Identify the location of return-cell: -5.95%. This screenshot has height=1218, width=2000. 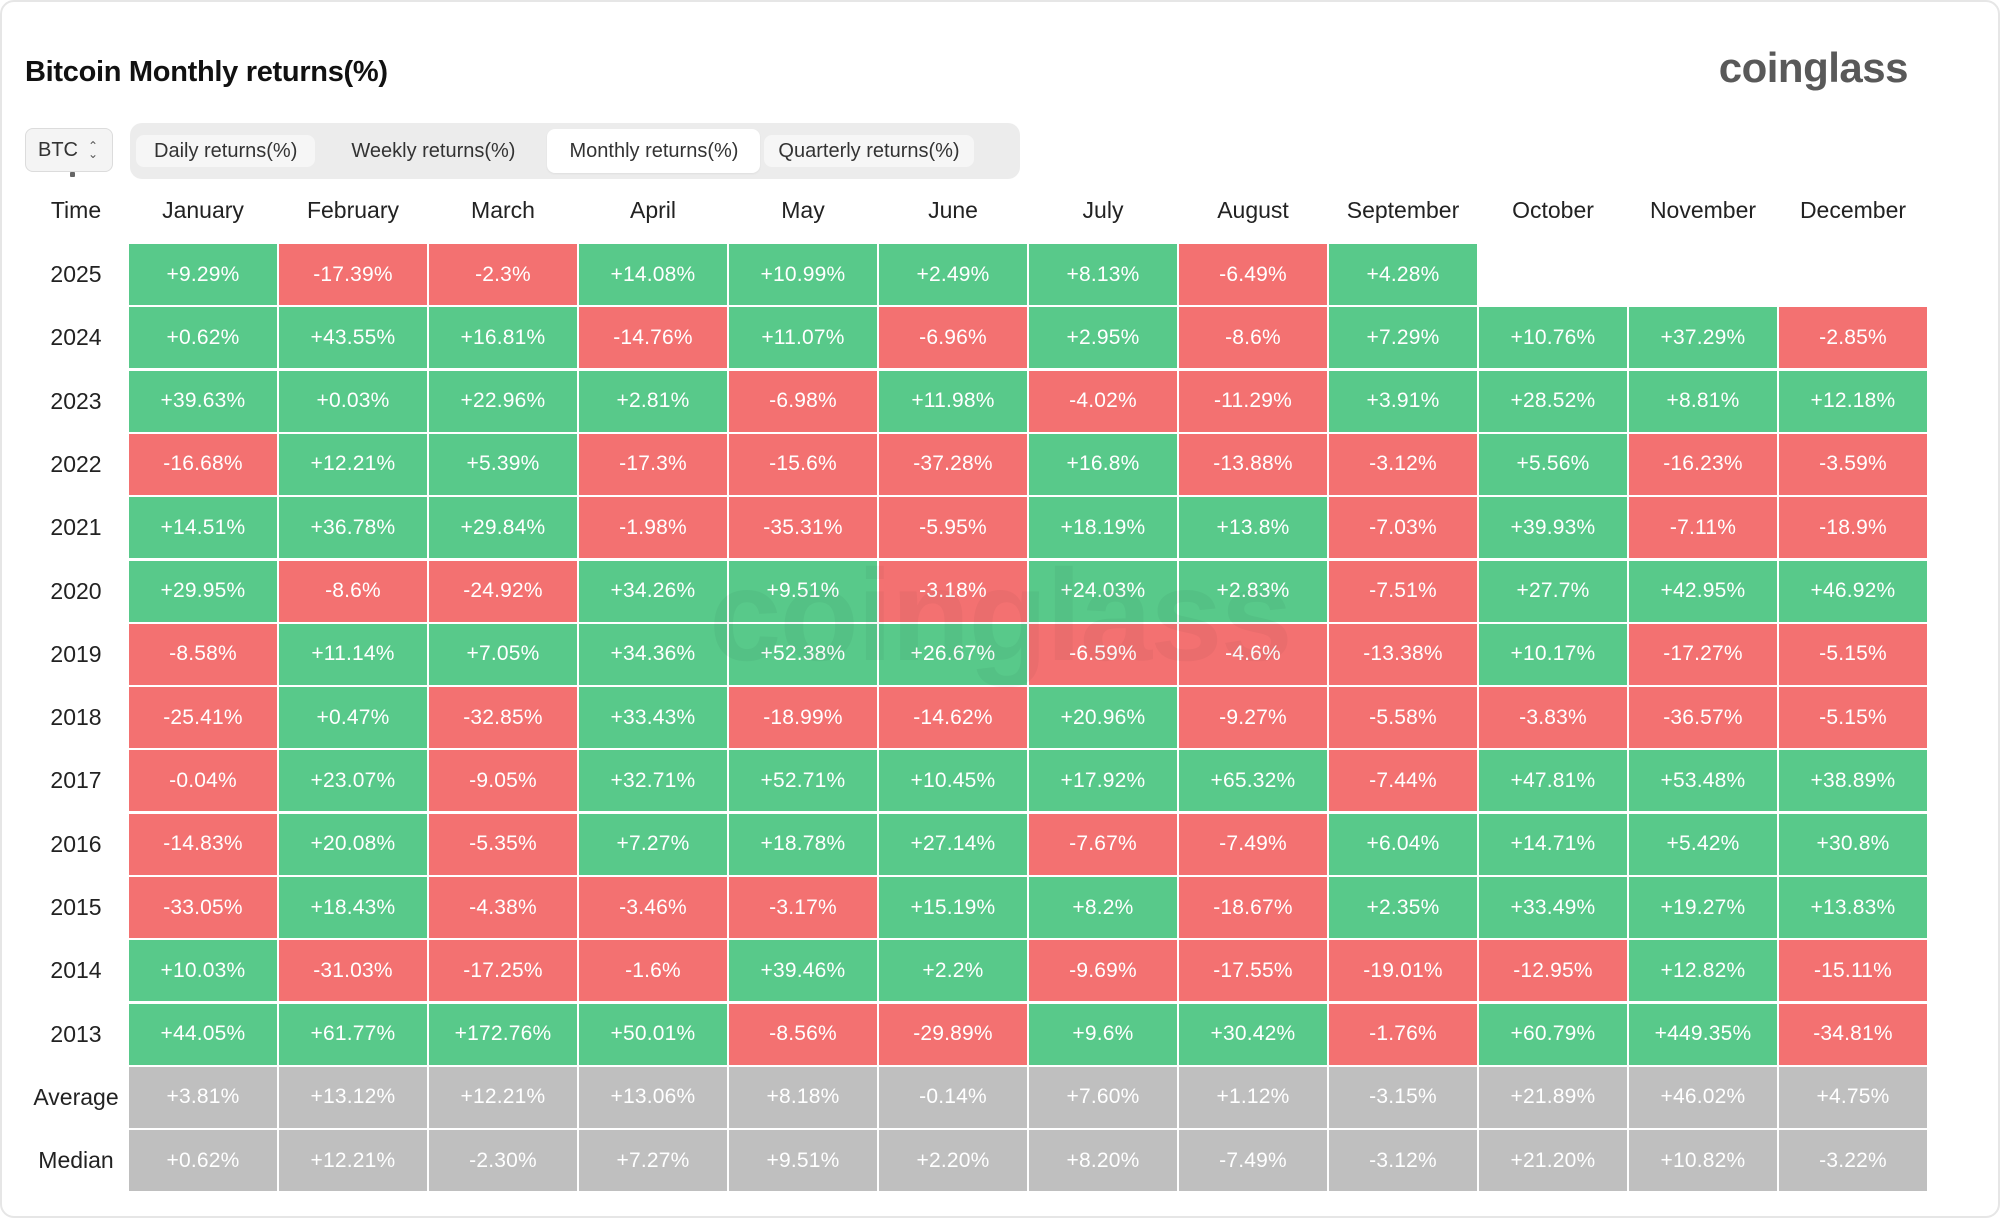
(953, 528).